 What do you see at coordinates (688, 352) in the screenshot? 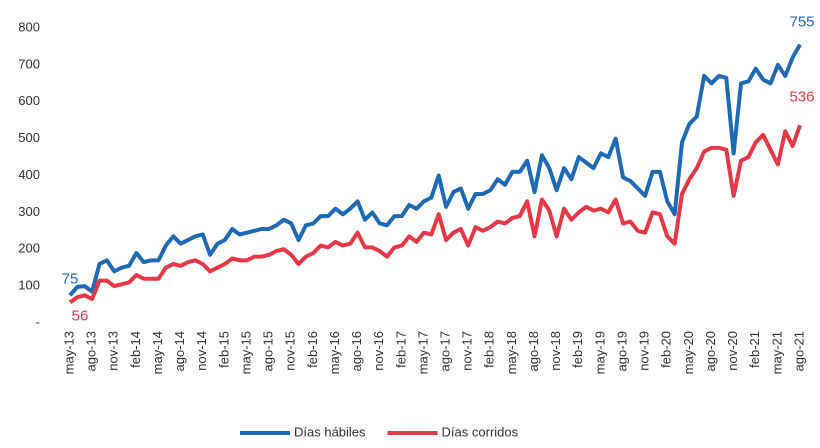
I see `x-tick-label: may-20` at bounding box center [688, 352].